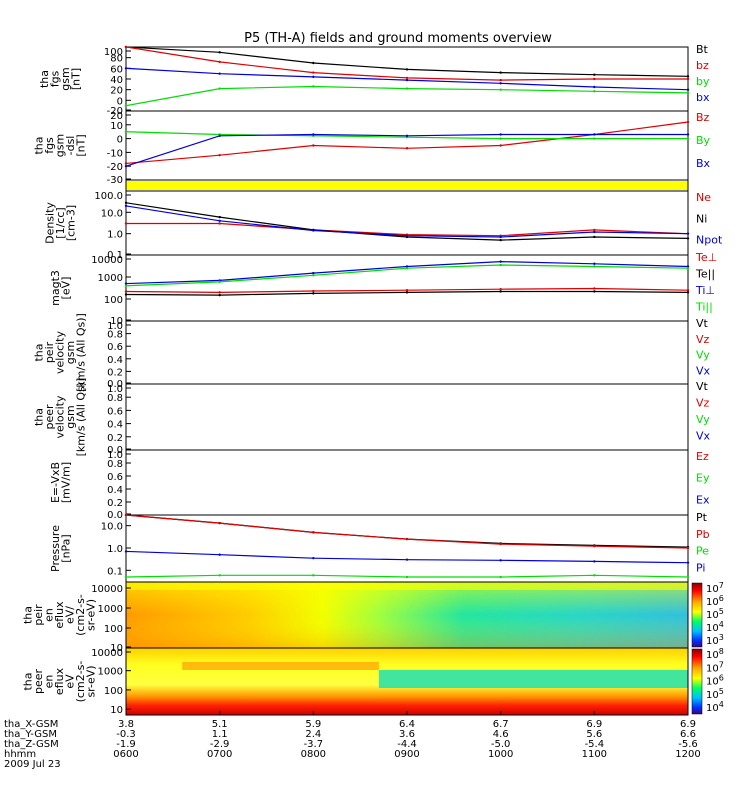  What do you see at coordinates (715, 681) in the screenshot?
I see `colorbar-label: 10⁶` at bounding box center [715, 681].